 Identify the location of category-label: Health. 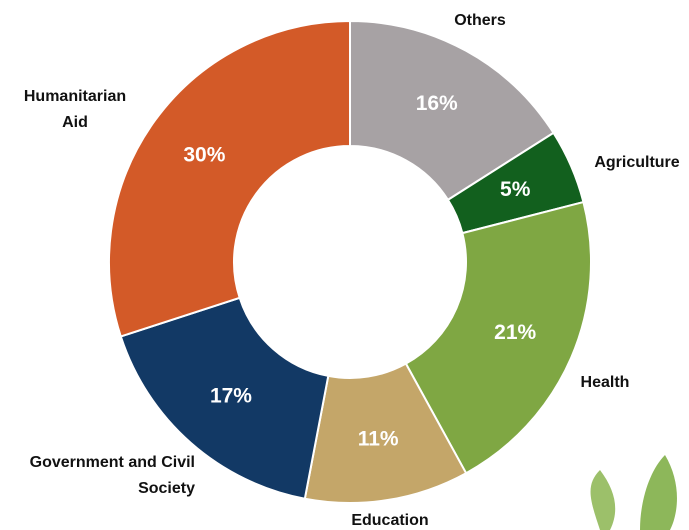
(605, 382).